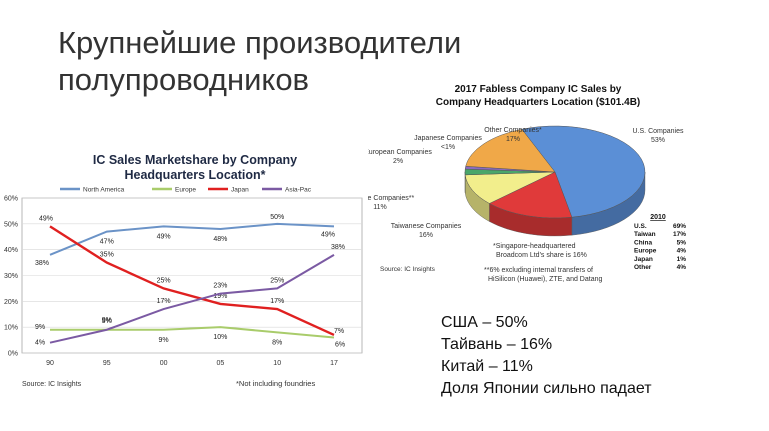 This screenshot has height=431, width=769. I want to click on data-label: 6%, so click(340, 345).